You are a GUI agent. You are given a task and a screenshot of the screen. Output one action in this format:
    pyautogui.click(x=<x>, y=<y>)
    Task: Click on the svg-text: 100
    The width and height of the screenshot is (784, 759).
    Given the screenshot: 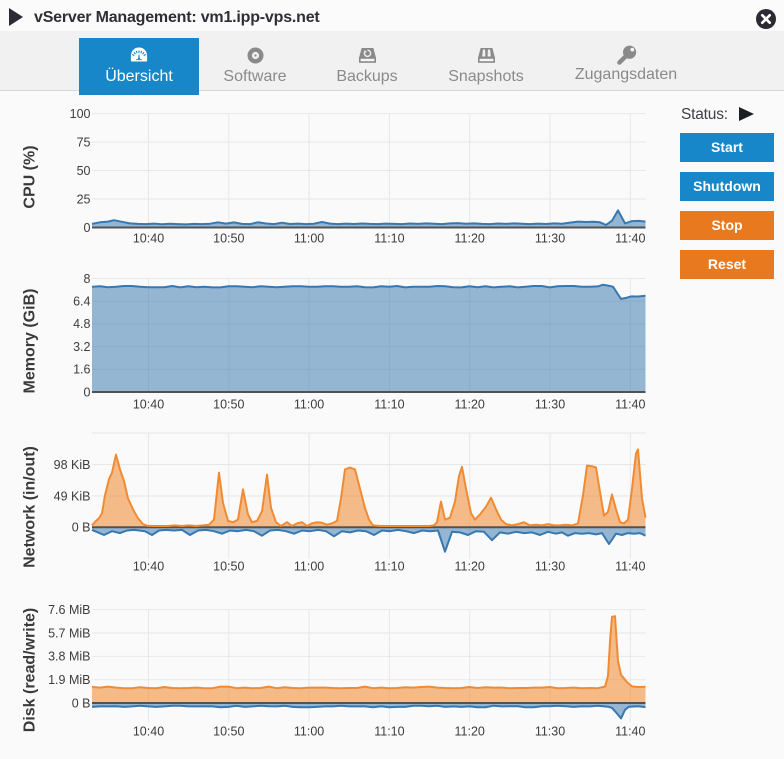 What is the action you would take?
    pyautogui.click(x=80, y=114)
    